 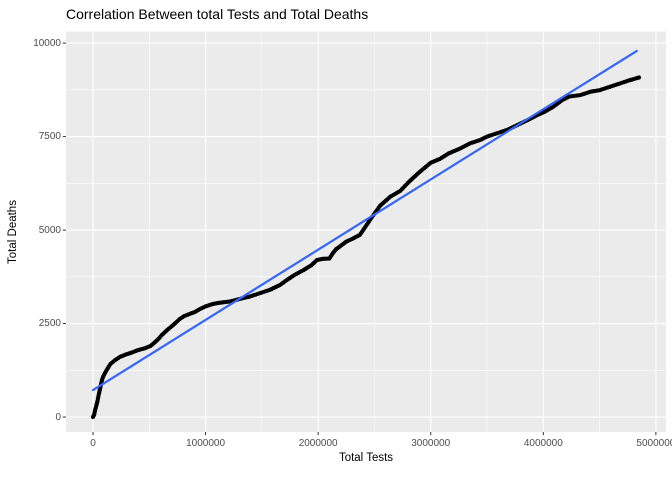 I want to click on y-tick-label: 0, so click(x=58, y=417).